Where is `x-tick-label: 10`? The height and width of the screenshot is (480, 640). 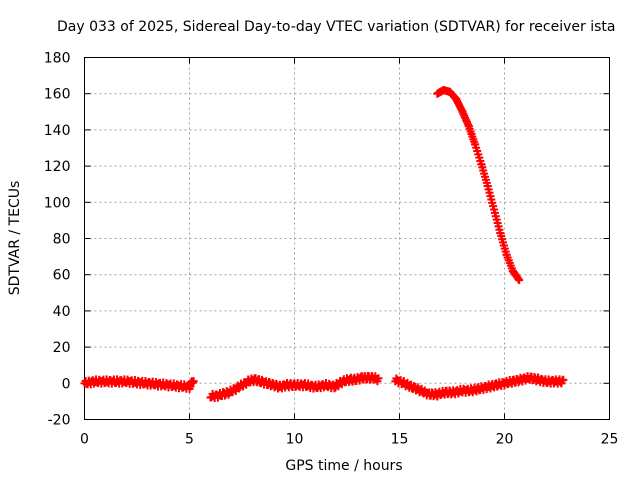
x-tick-label: 10 is located at coordinates (295, 440).